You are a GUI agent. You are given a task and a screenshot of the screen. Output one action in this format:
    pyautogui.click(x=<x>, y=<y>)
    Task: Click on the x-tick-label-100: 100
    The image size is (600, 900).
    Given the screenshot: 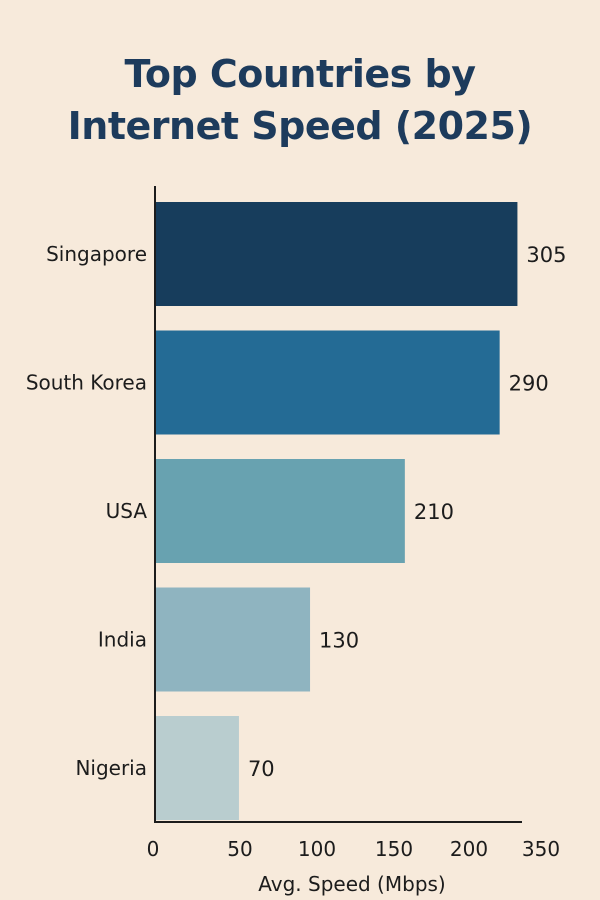 What is the action you would take?
    pyautogui.click(x=317, y=849)
    